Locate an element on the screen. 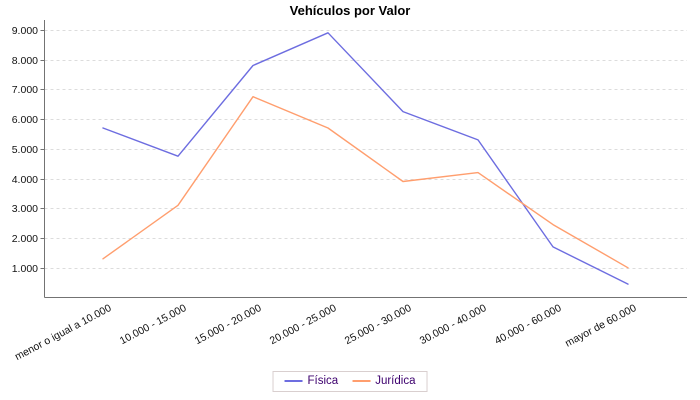 The image size is (700, 400). x-category-label: 40.000 - 60.000 is located at coordinates (528, 324).